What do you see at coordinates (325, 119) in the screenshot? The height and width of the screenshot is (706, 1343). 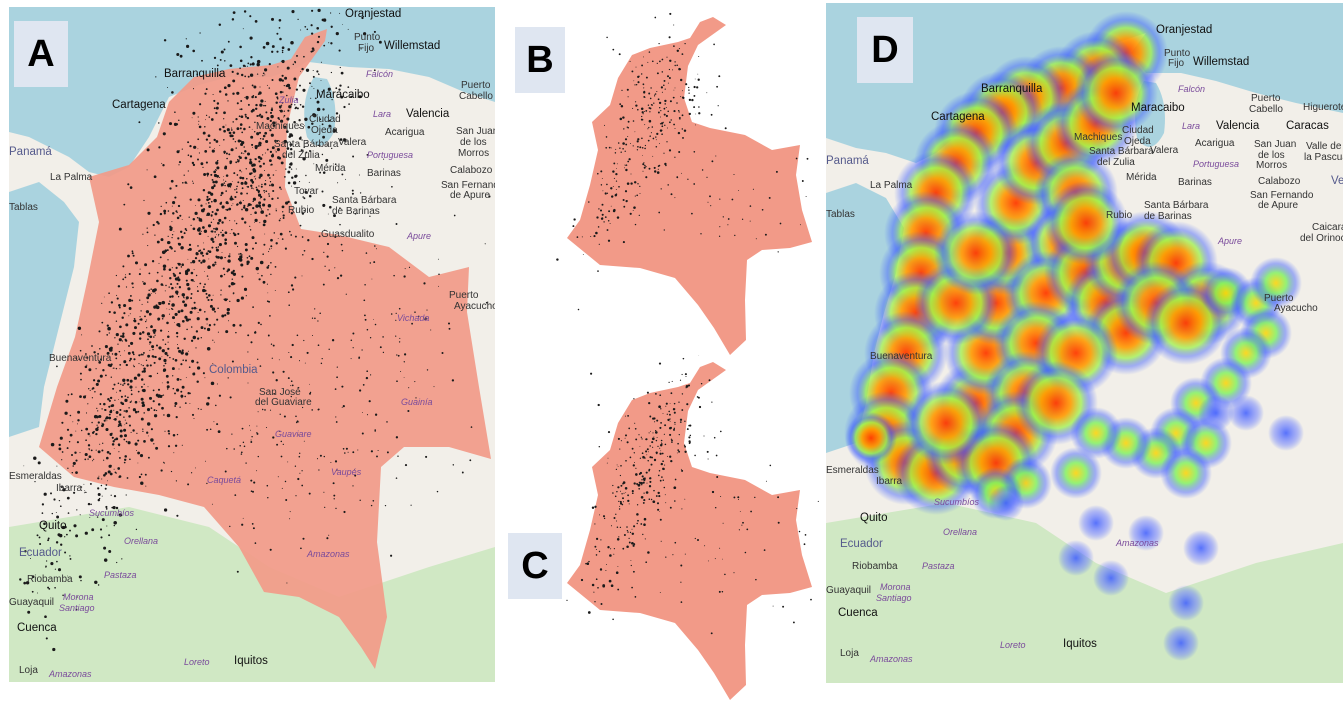 I see `map-label: Ciudad` at bounding box center [325, 119].